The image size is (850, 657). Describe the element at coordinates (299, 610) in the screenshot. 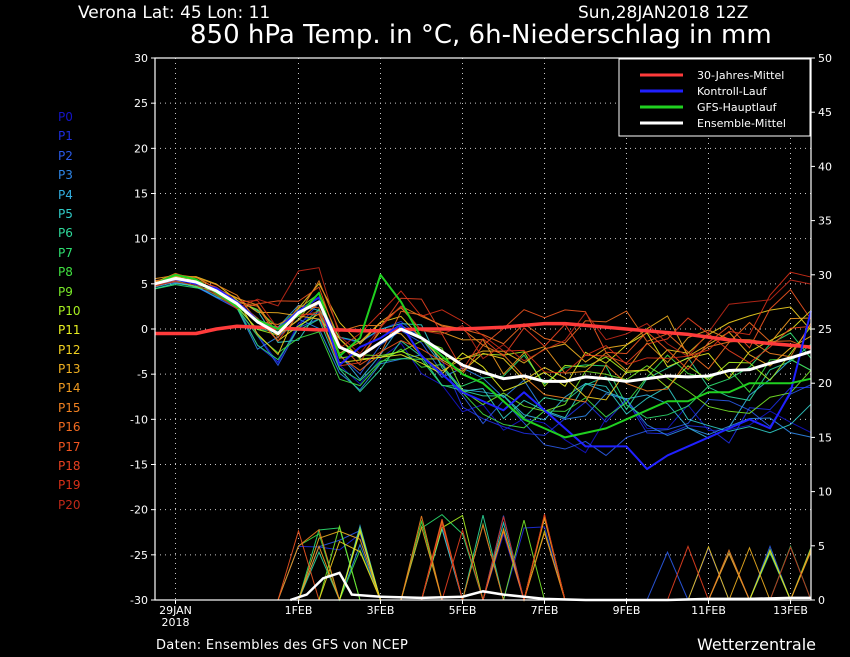

I see `x-tick-label: 1FEB` at that location.